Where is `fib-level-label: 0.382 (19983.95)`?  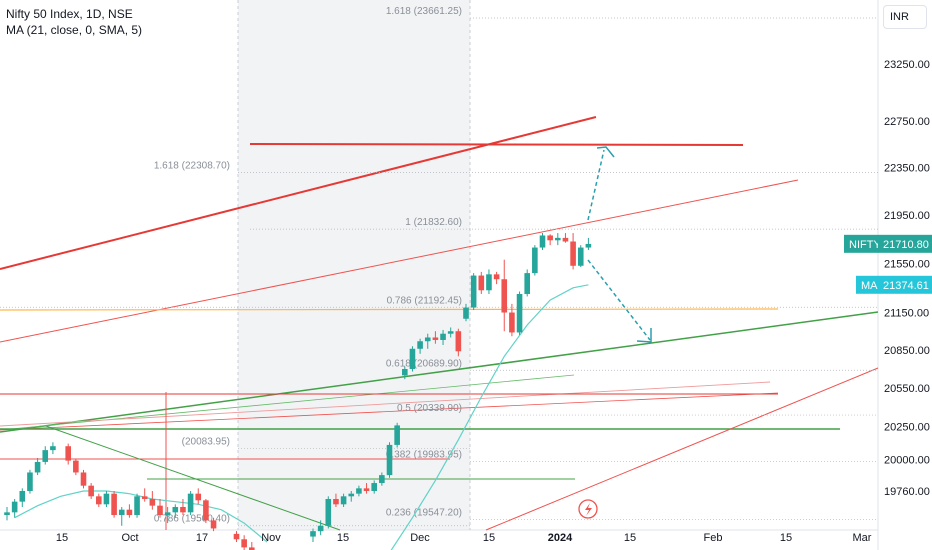 fib-level-label: 0.382 (19983.95) is located at coordinates (424, 454).